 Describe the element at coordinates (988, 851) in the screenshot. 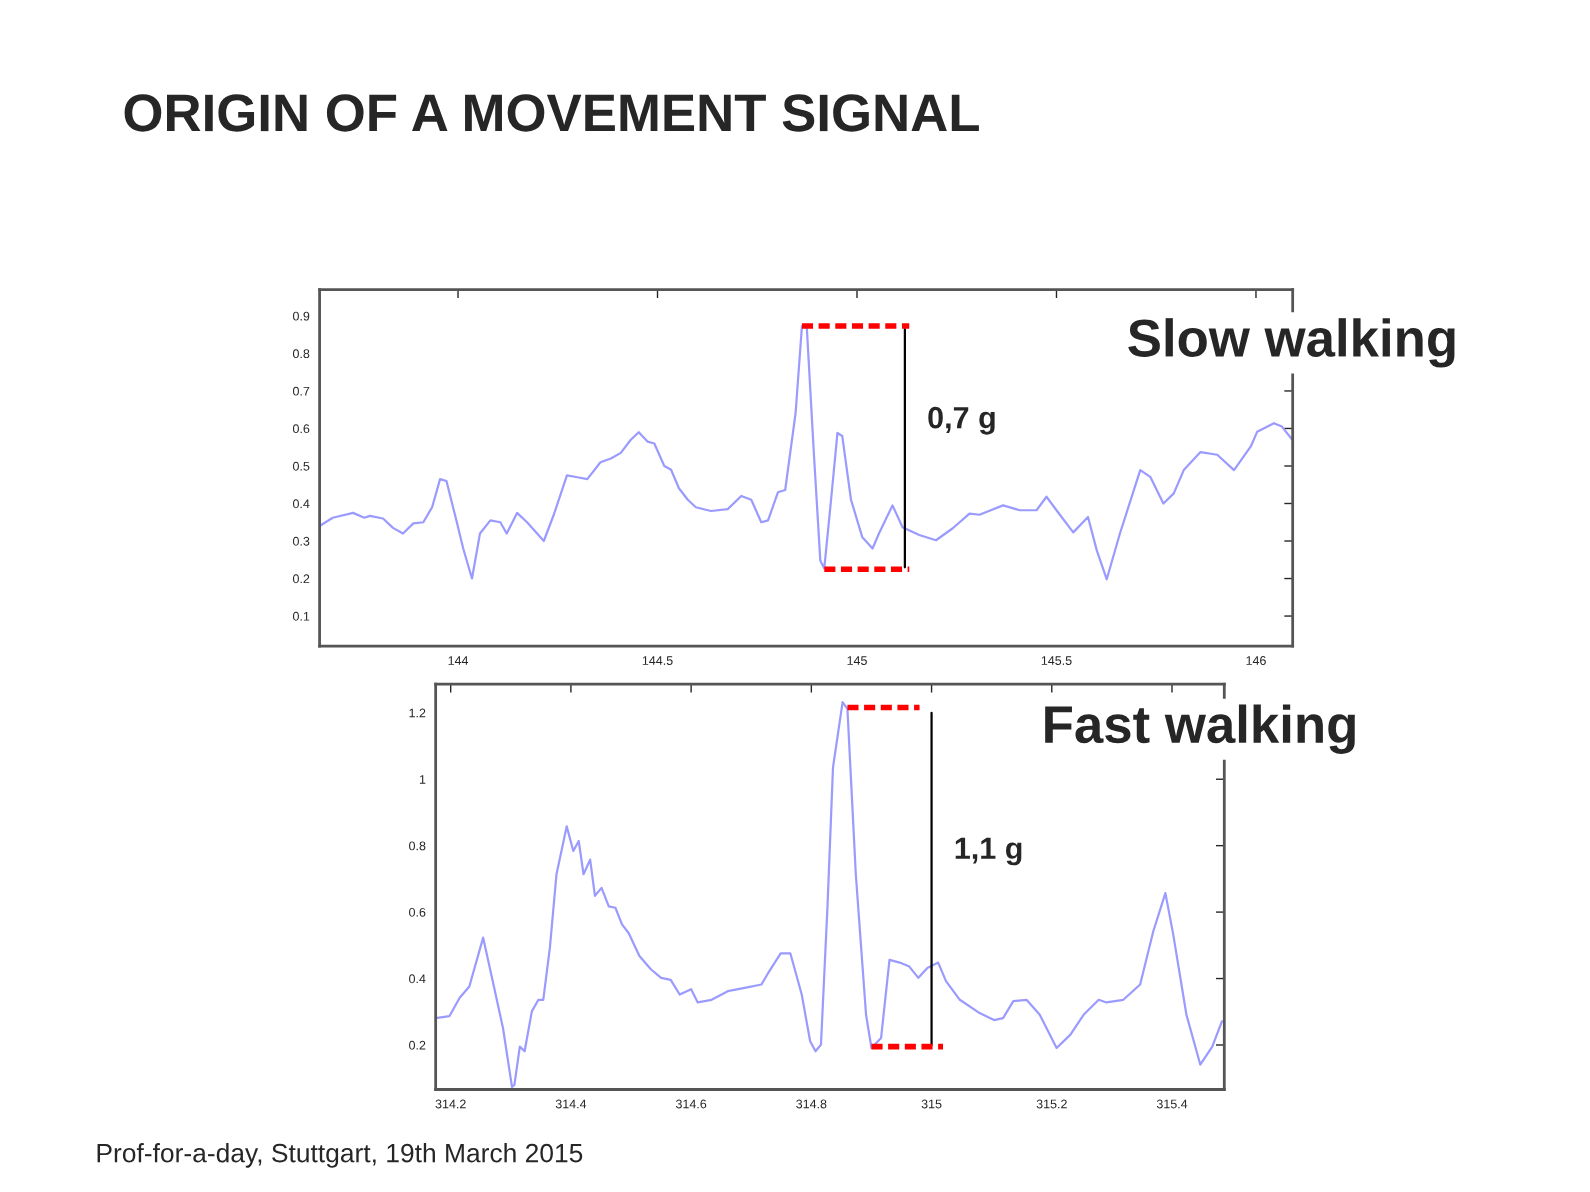

I see `annotation: 1,1 g` at that location.